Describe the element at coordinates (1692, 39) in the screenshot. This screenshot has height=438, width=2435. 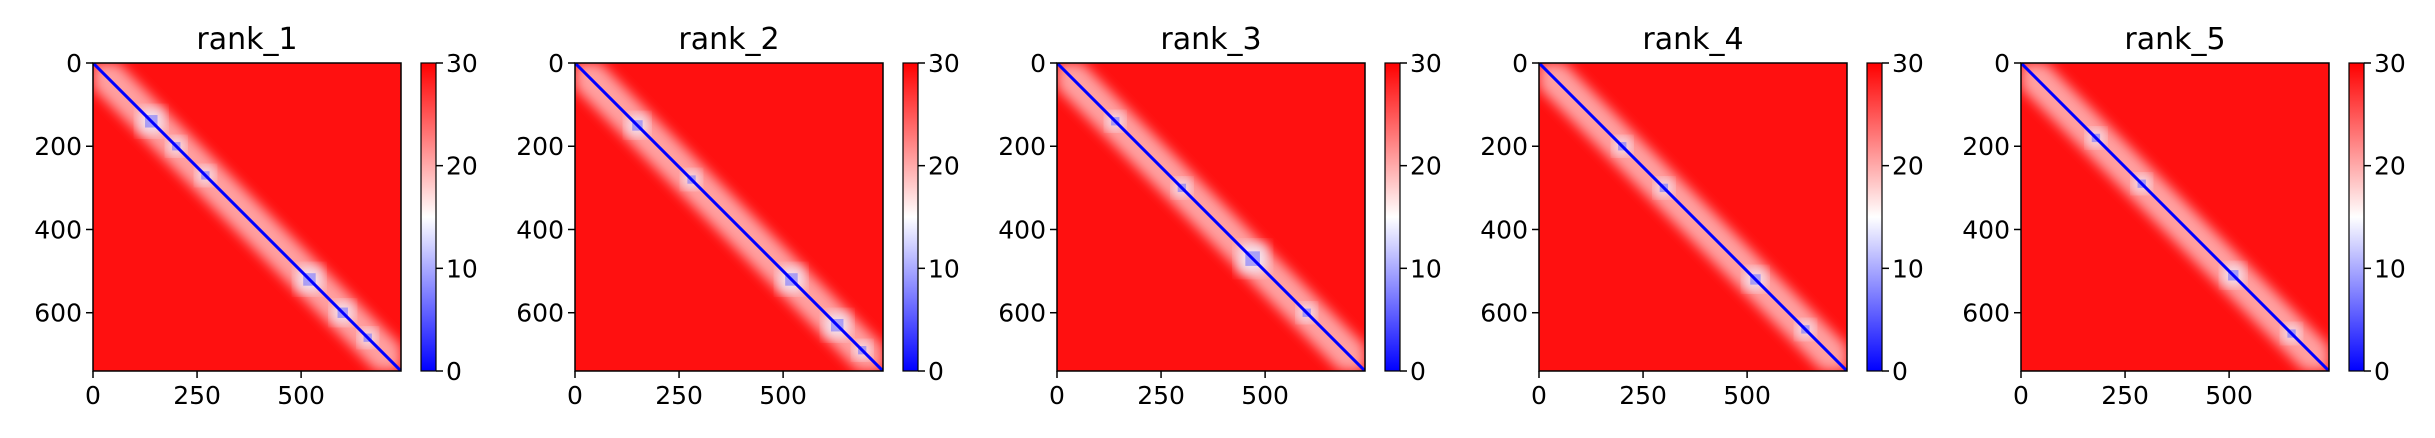
I see `panel-title: rank_4` at that location.